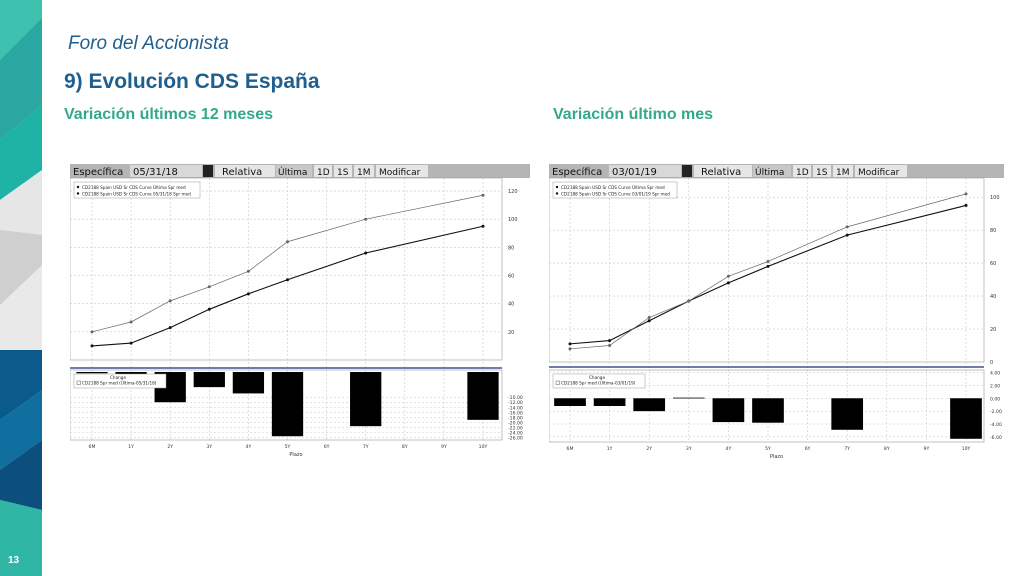 This screenshot has height=576, width=1024. Describe the element at coordinates (597, 377) in the screenshot. I see `change-legend-title: Change` at that location.